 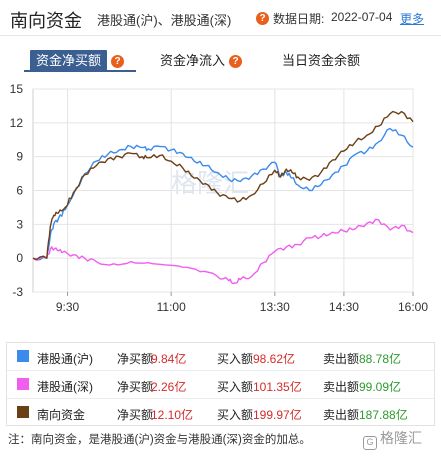 I want to click on legend-buy-value: 199.97亿, so click(x=277, y=415).